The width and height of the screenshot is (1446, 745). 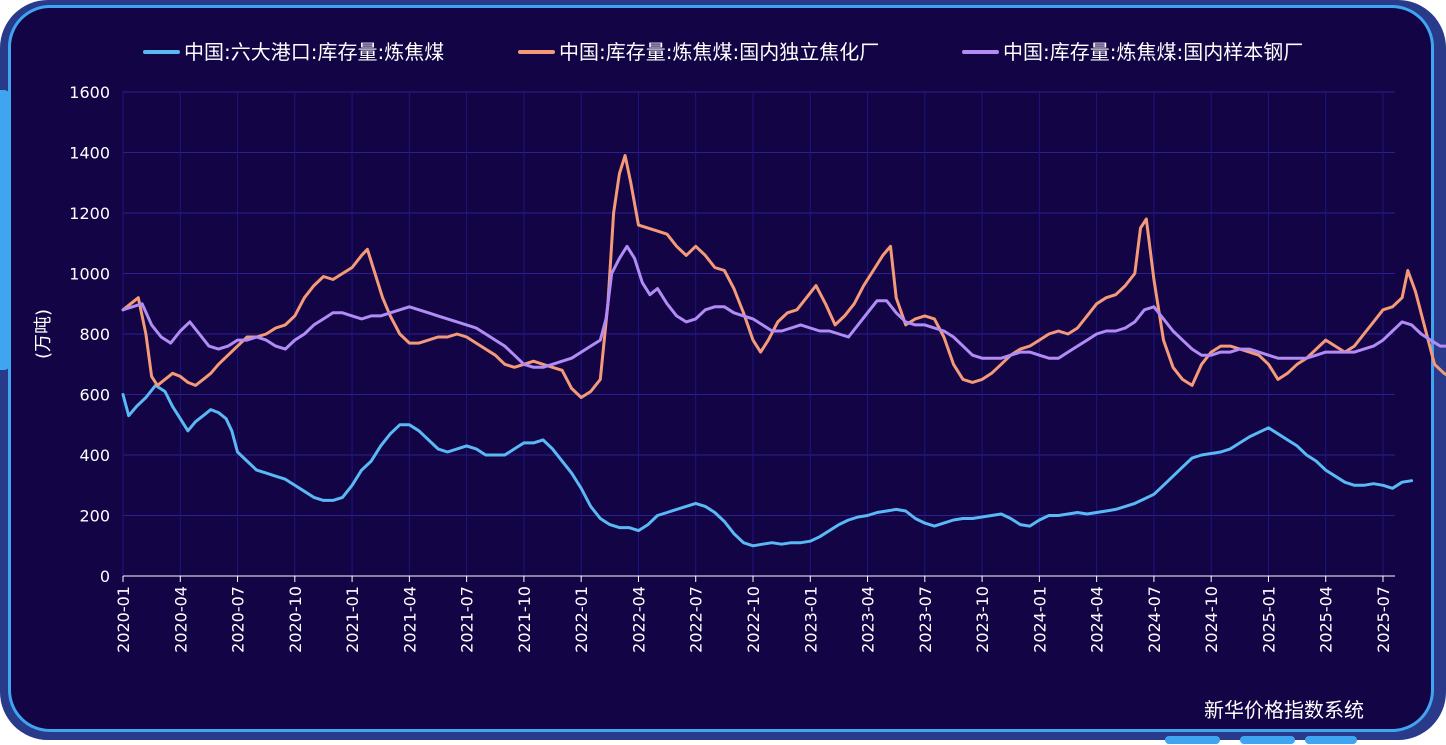 I want to click on x-tick-label: 2022-10, so click(x=753, y=619).